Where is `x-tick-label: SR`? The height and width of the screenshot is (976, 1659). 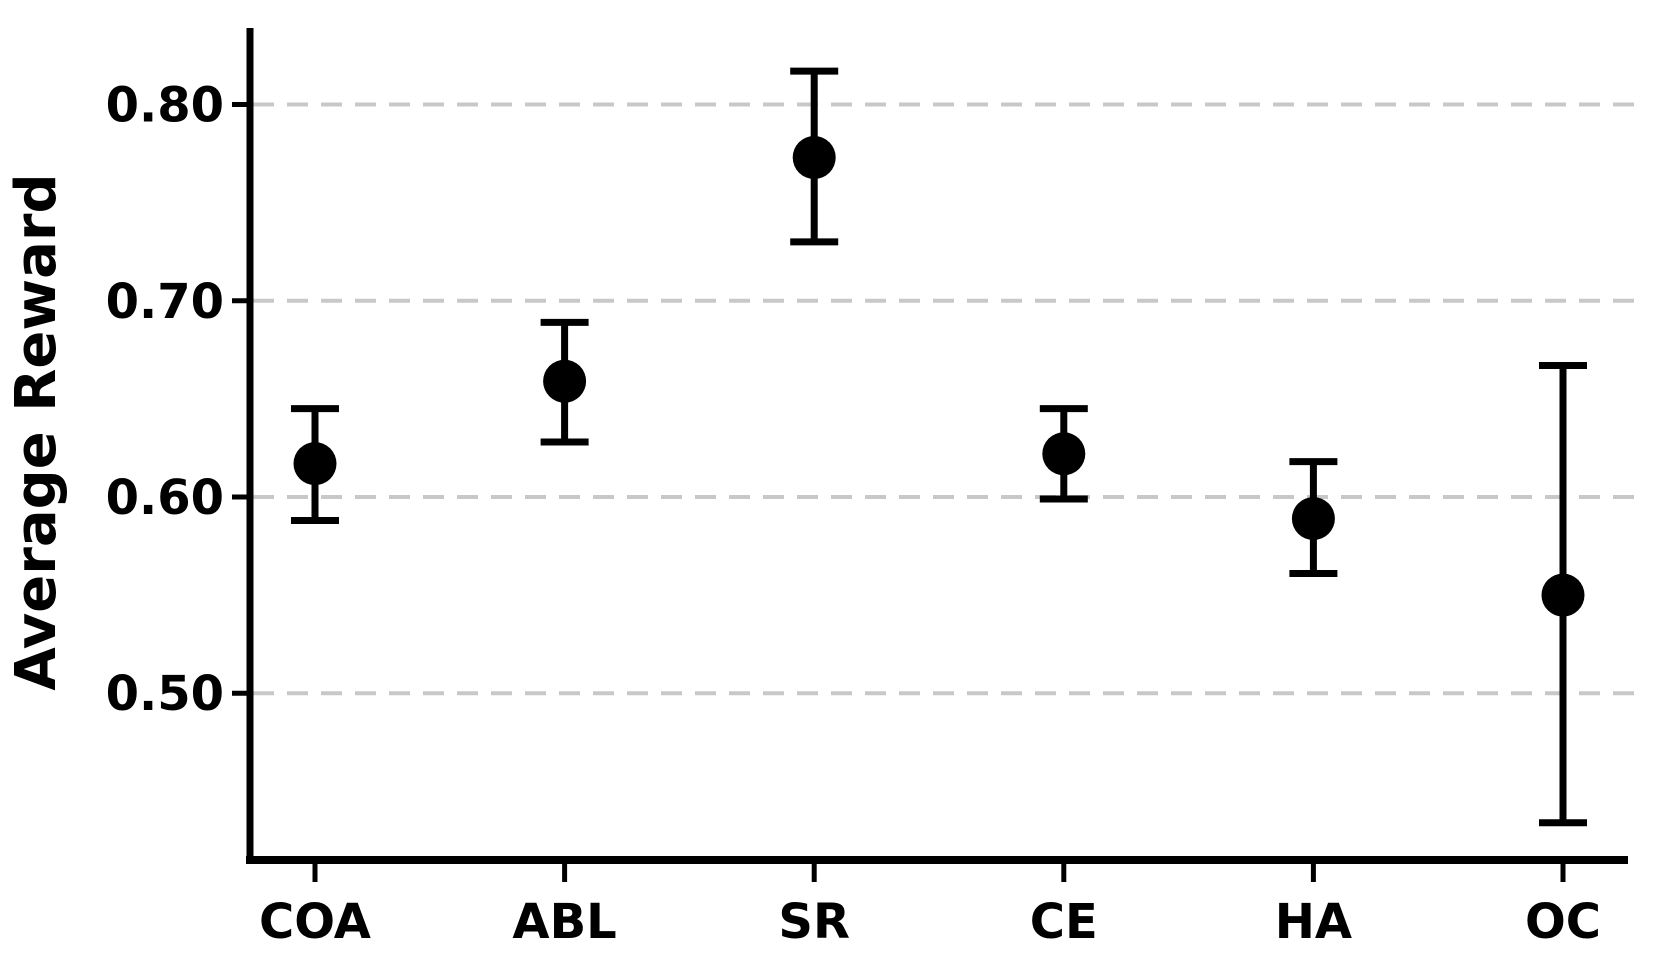
x-tick-label: SR is located at coordinates (814, 922).